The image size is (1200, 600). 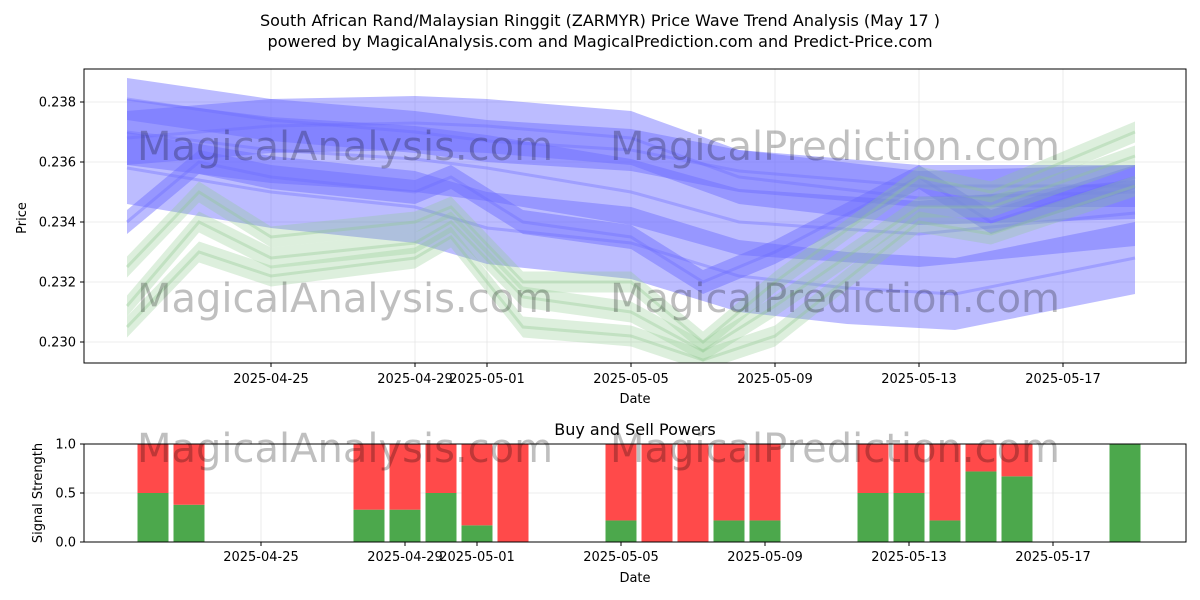 What do you see at coordinates (634, 399) in the screenshot?
I see `price-x-label: Date` at bounding box center [634, 399].